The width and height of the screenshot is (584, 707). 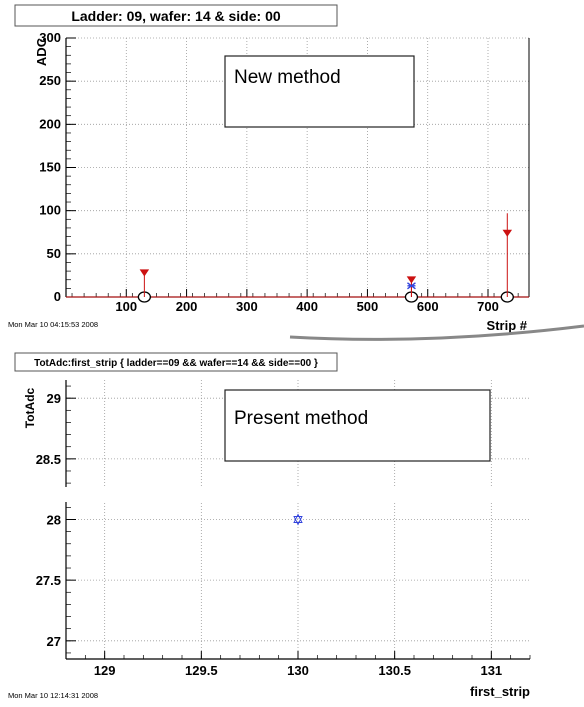 What do you see at coordinates (50, 123) in the screenshot?
I see `y-tick-label: 200` at bounding box center [50, 123].